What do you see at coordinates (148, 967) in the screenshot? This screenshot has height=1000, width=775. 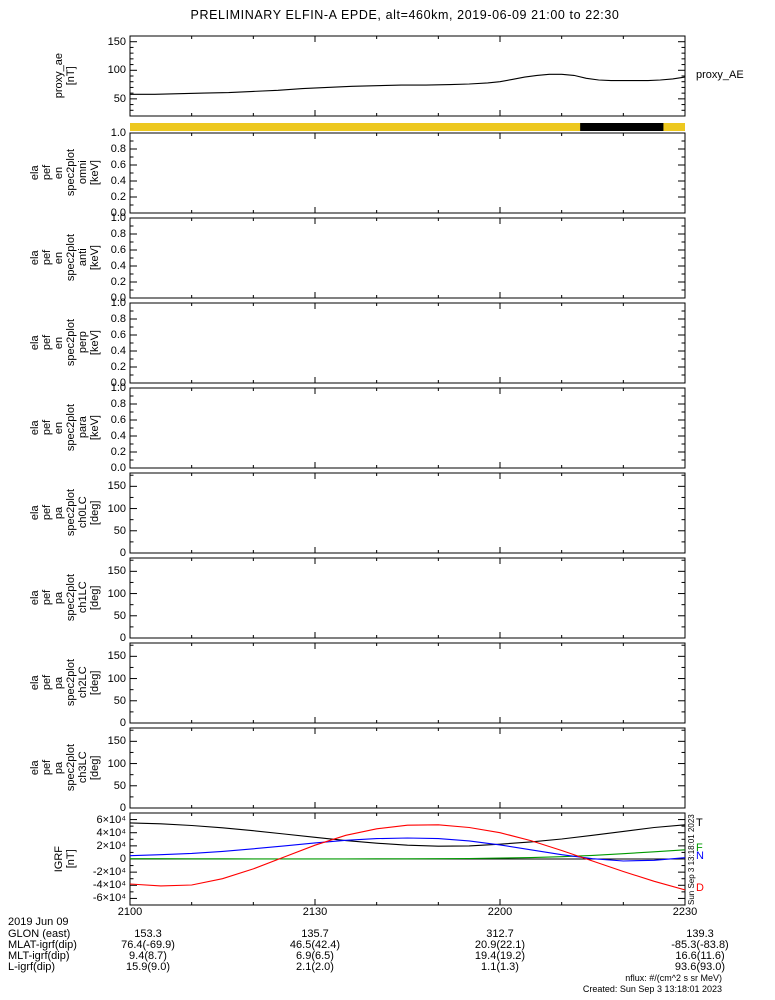 I see `ephemeris-value: 15.9(9.0)` at bounding box center [148, 967].